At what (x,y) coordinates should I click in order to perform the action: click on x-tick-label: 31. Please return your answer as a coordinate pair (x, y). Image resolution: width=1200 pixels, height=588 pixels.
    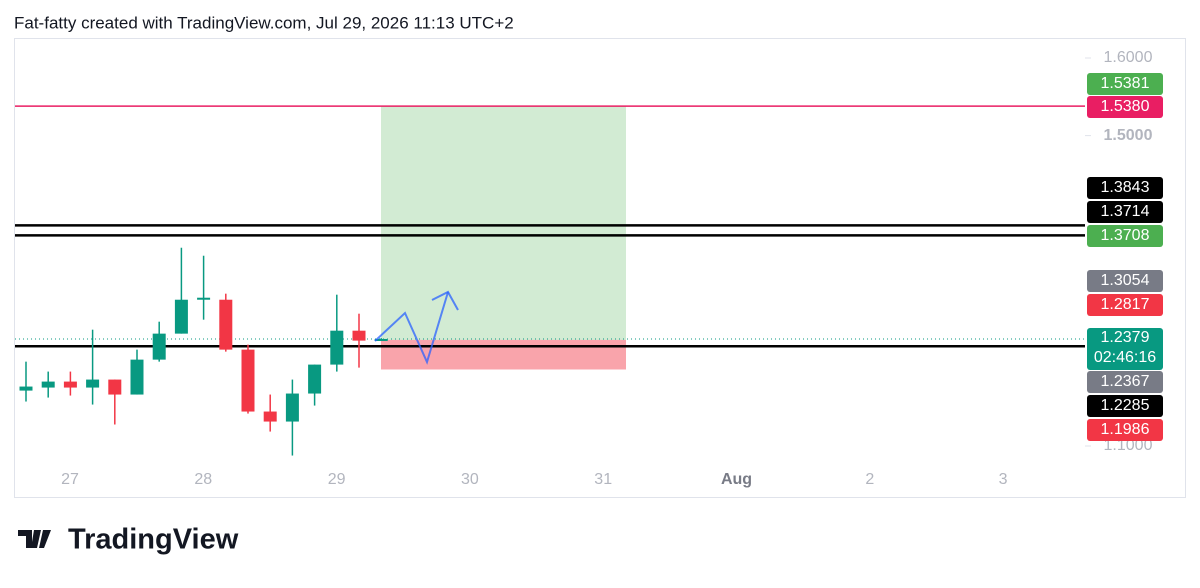
    Looking at the image, I should click on (603, 479).